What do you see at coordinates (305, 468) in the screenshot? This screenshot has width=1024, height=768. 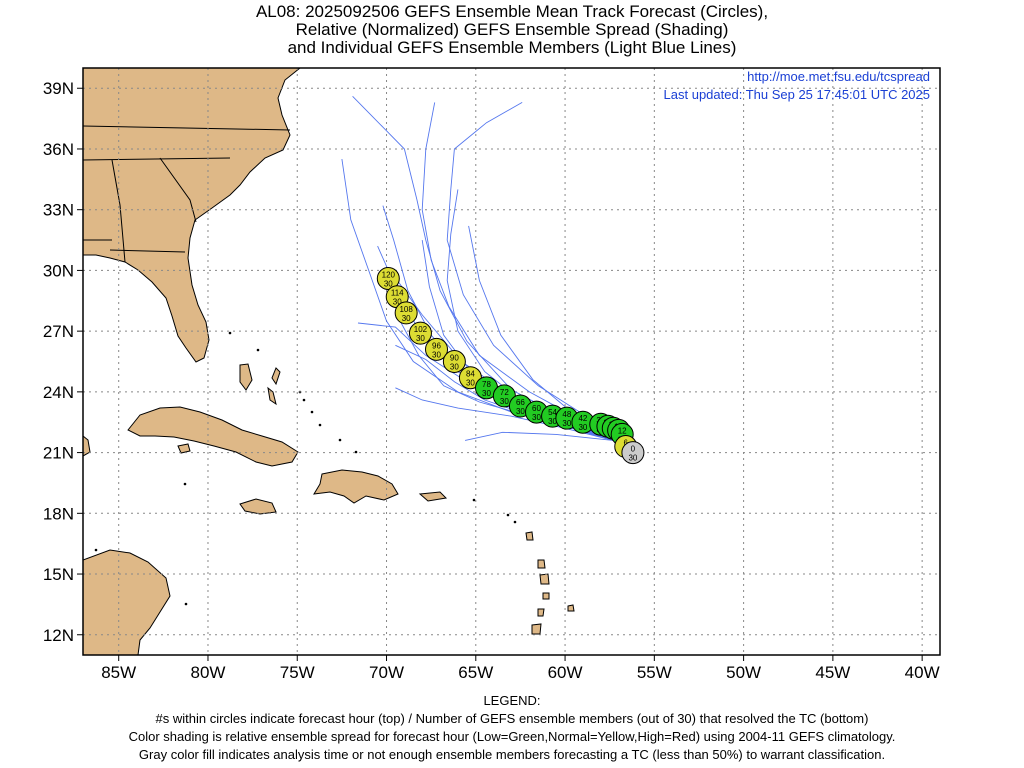 I see `small-islands` at bounding box center [305, 468].